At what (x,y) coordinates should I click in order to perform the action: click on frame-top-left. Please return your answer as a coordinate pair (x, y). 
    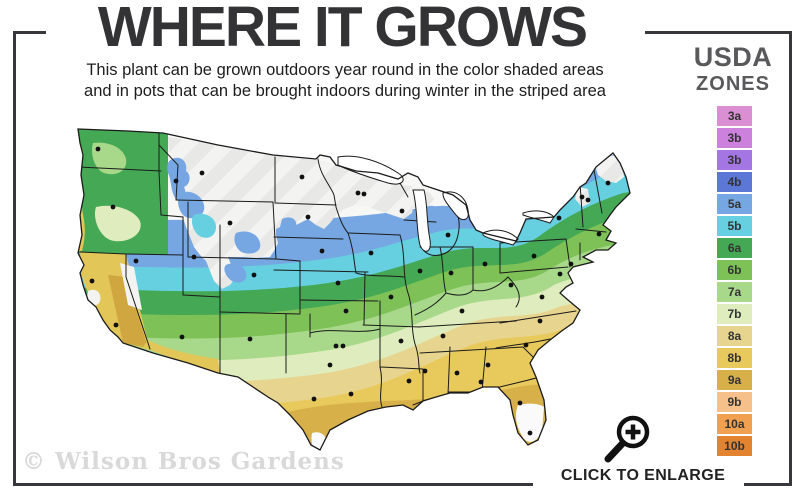
    Looking at the image, I should click on (29, 32).